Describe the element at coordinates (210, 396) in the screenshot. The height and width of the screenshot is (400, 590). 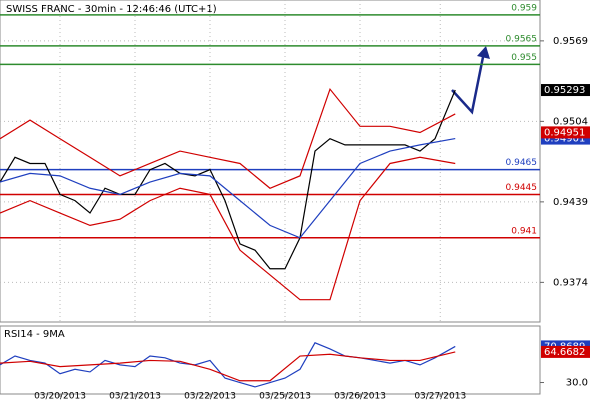
I see `x-tick-label: 03/22/2013` at that location.